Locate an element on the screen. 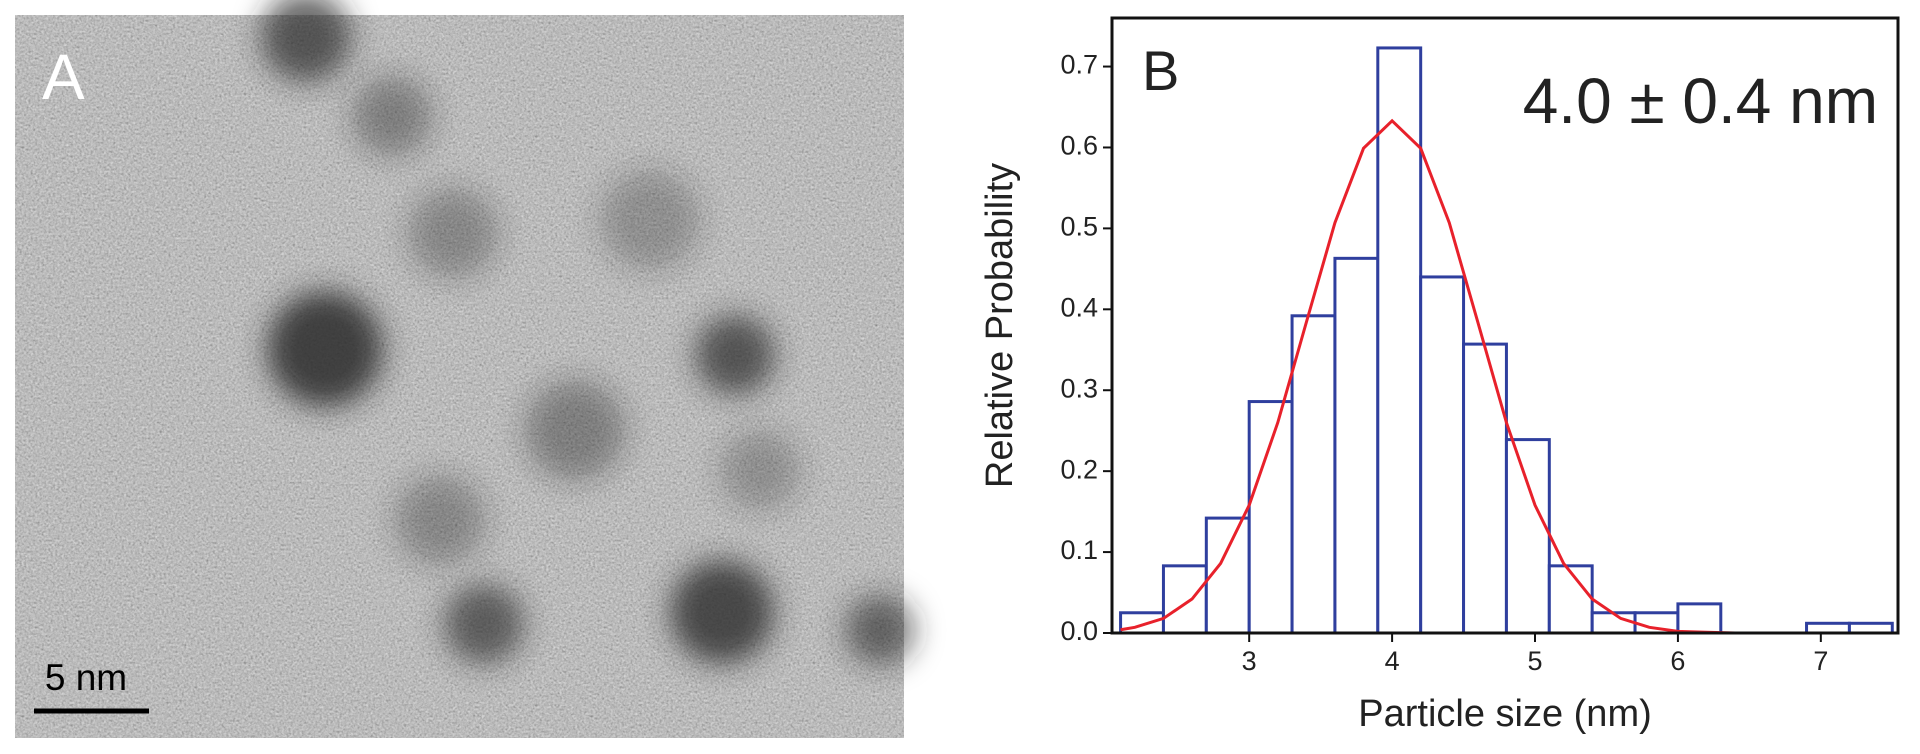 Image resolution: width=1920 pixels, height=754 pixels. x-tick-label: 7 is located at coordinates (1820, 661).